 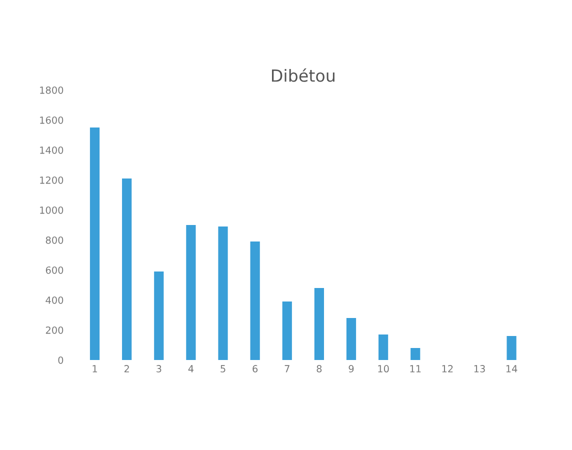 I want to click on x-tick-label: 1, so click(x=94, y=368).